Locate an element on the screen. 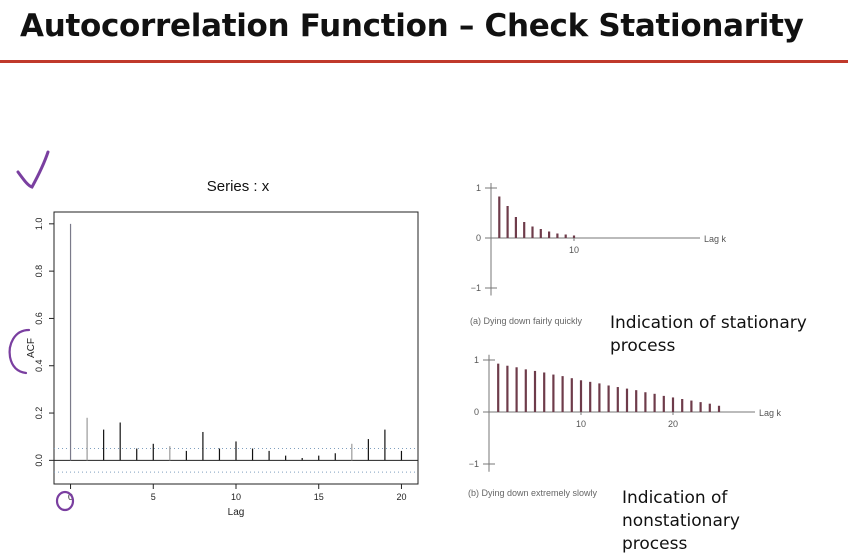 The width and height of the screenshot is (848, 556). y-tick-label: 0.2 is located at coordinates (39, 413).